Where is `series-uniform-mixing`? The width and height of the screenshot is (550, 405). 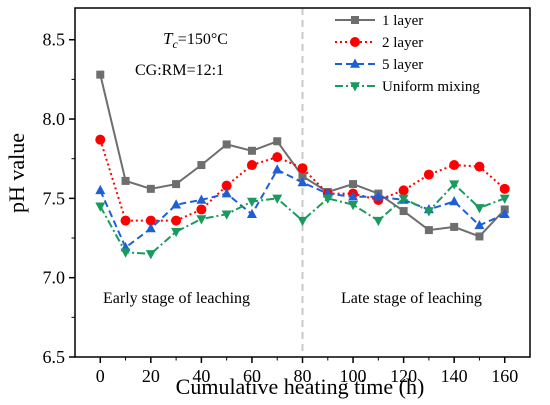 series-uniform-mixing is located at coordinates (302, 220).